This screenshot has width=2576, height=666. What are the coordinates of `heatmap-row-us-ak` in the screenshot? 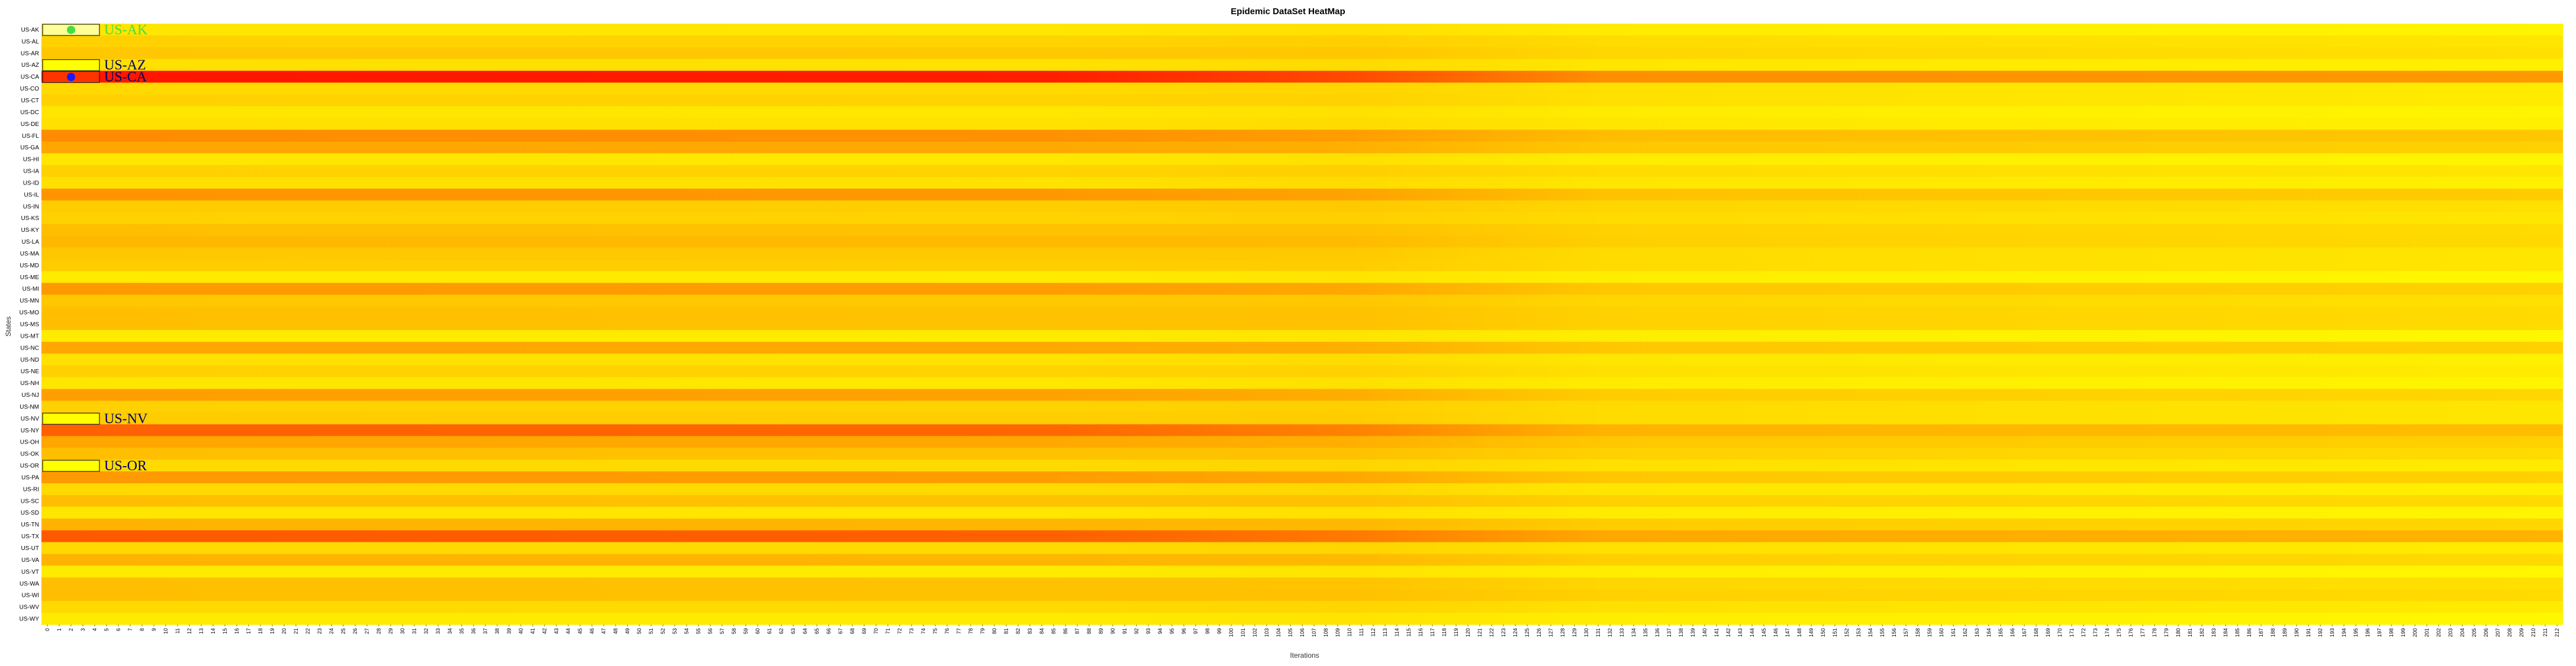 It's located at (1302, 30).